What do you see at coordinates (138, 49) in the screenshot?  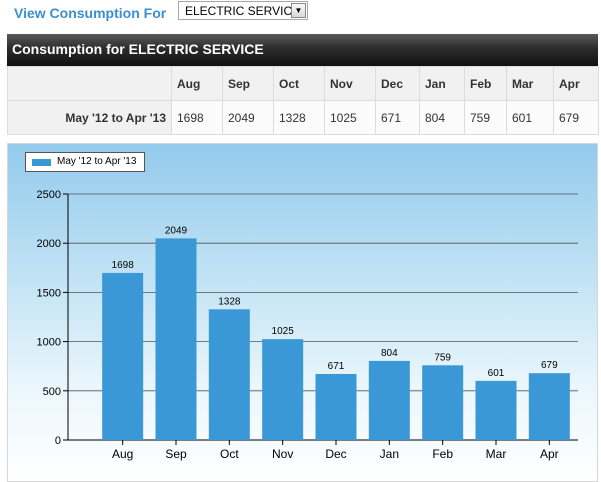 I see `consumption-title: Consumption for ELECTRIC SERVICE` at bounding box center [138, 49].